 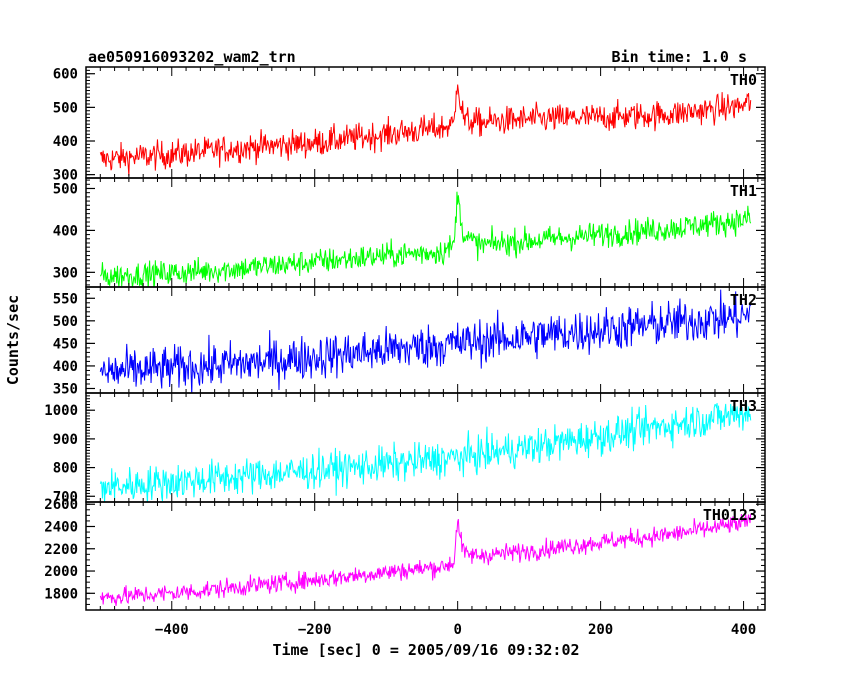 I want to click on panel-th0123: 1800 2000 2200 2400 2600 TH0123, so click(x=405, y=554).